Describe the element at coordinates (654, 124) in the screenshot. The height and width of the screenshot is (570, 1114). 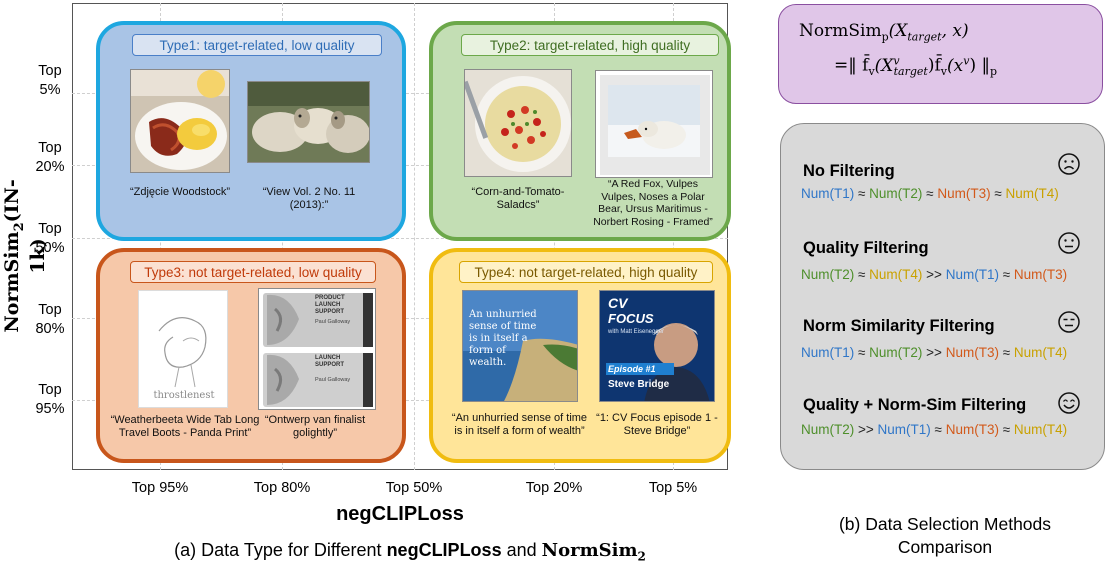
I see `photo-fox-bear` at that location.